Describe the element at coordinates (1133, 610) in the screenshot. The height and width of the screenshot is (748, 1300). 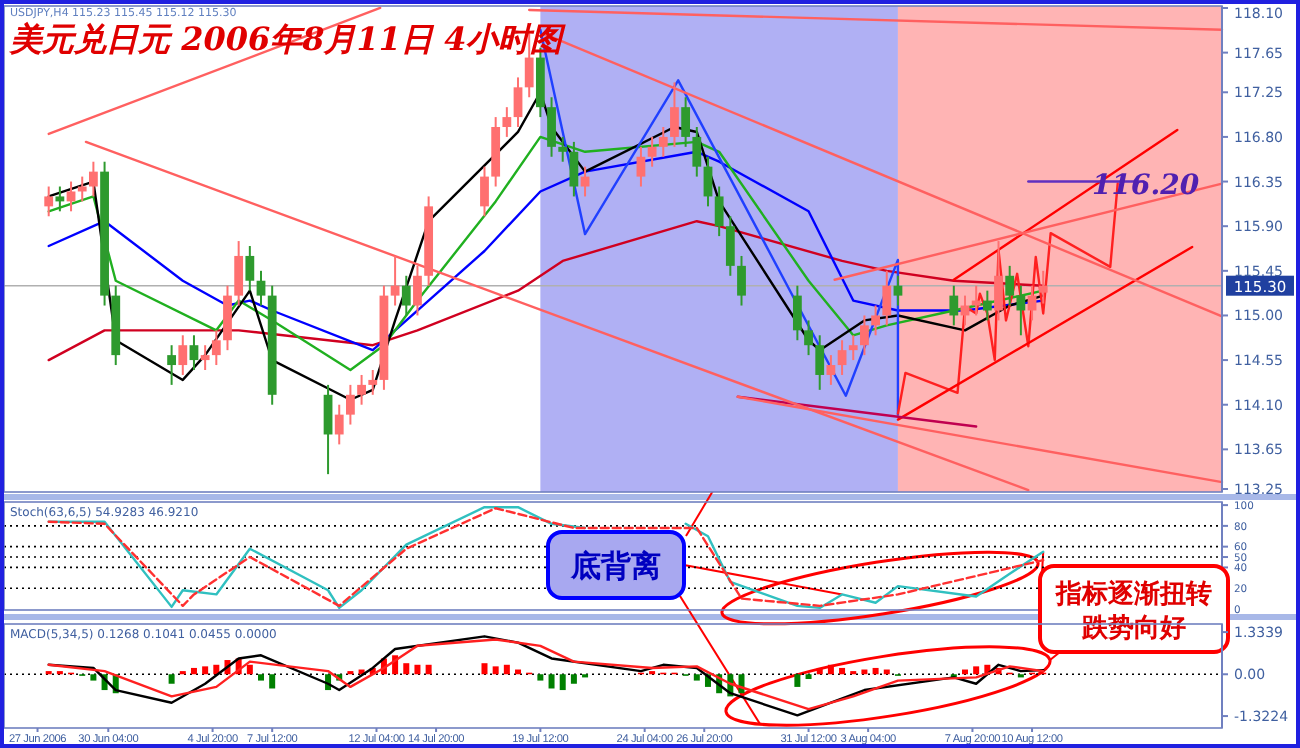
I see `annotation: 指标逐渐扭转跌势向好` at that location.